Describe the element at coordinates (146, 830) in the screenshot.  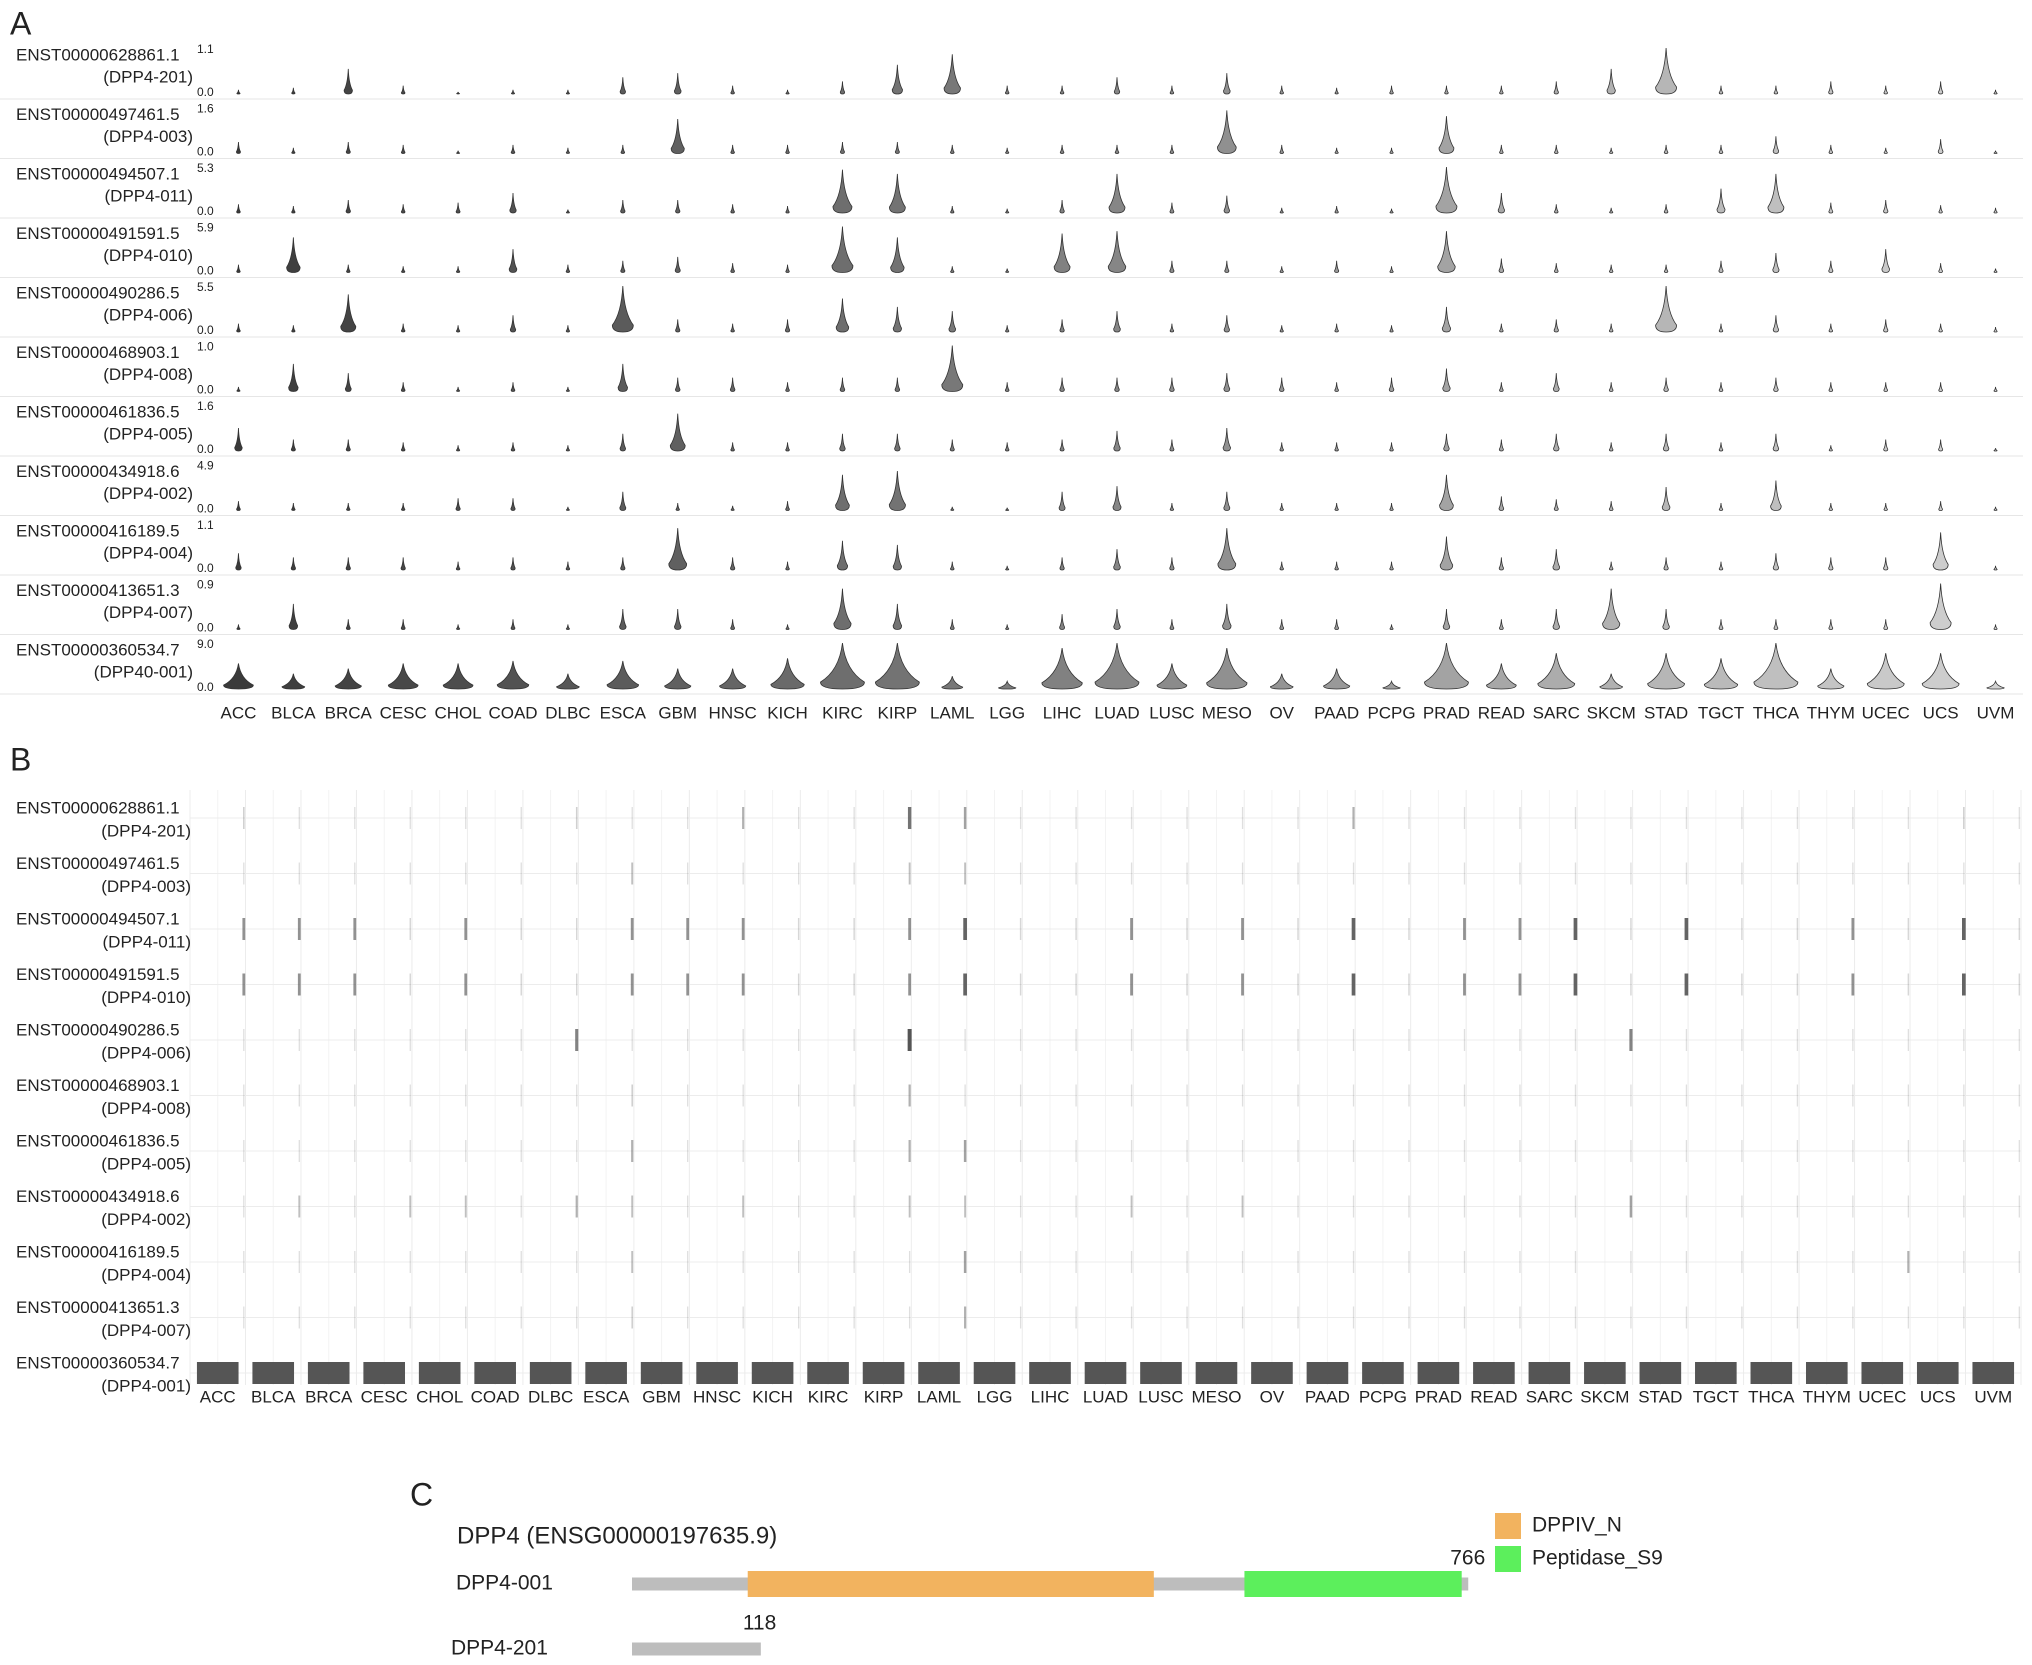
I see `transcript-name: (DPP4-201)` at that location.